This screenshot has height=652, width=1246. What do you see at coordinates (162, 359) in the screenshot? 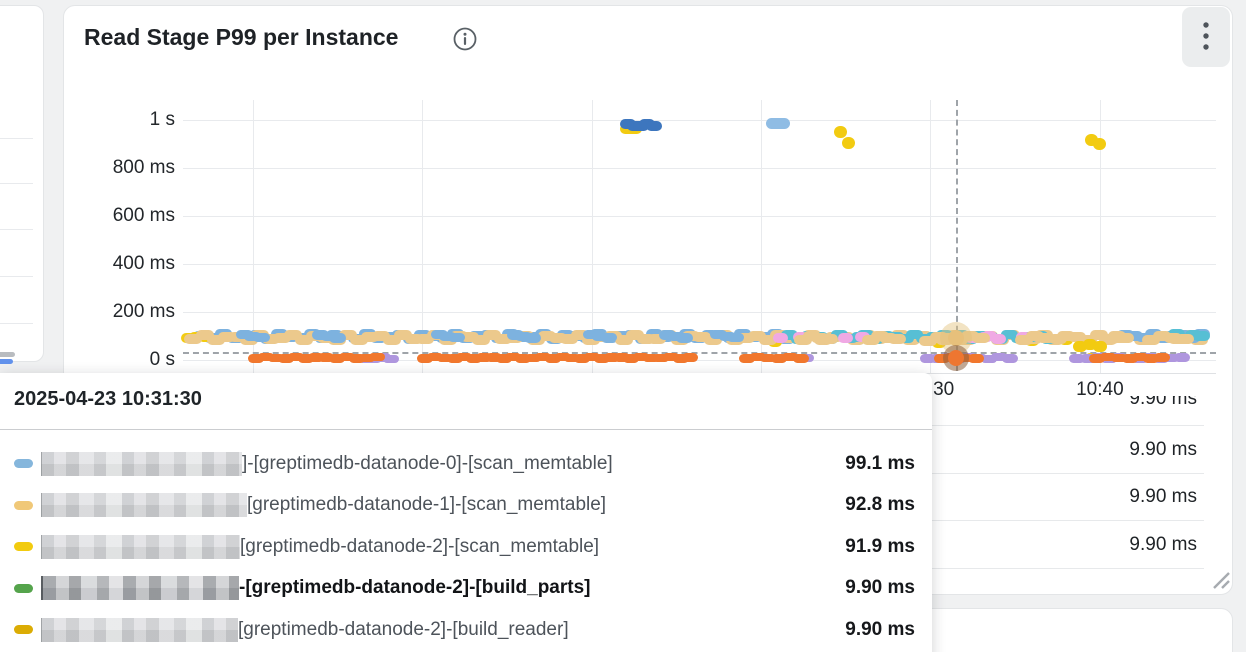
I see `y-tick-label: 0 s` at bounding box center [162, 359].